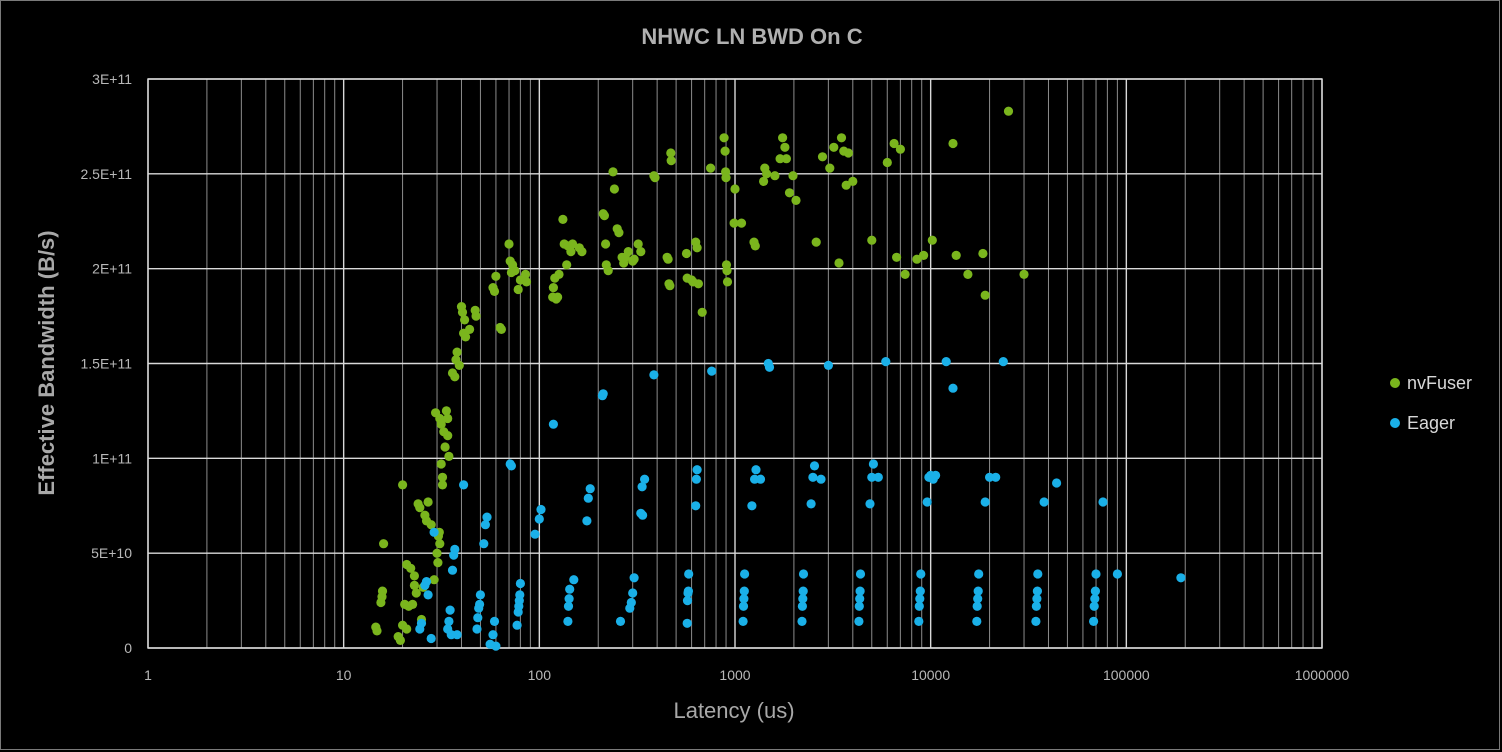 The height and width of the screenshot is (752, 1502). Describe the element at coordinates (751, 36) in the screenshot. I see `chart-title: NHWC LN BWD On C` at that location.